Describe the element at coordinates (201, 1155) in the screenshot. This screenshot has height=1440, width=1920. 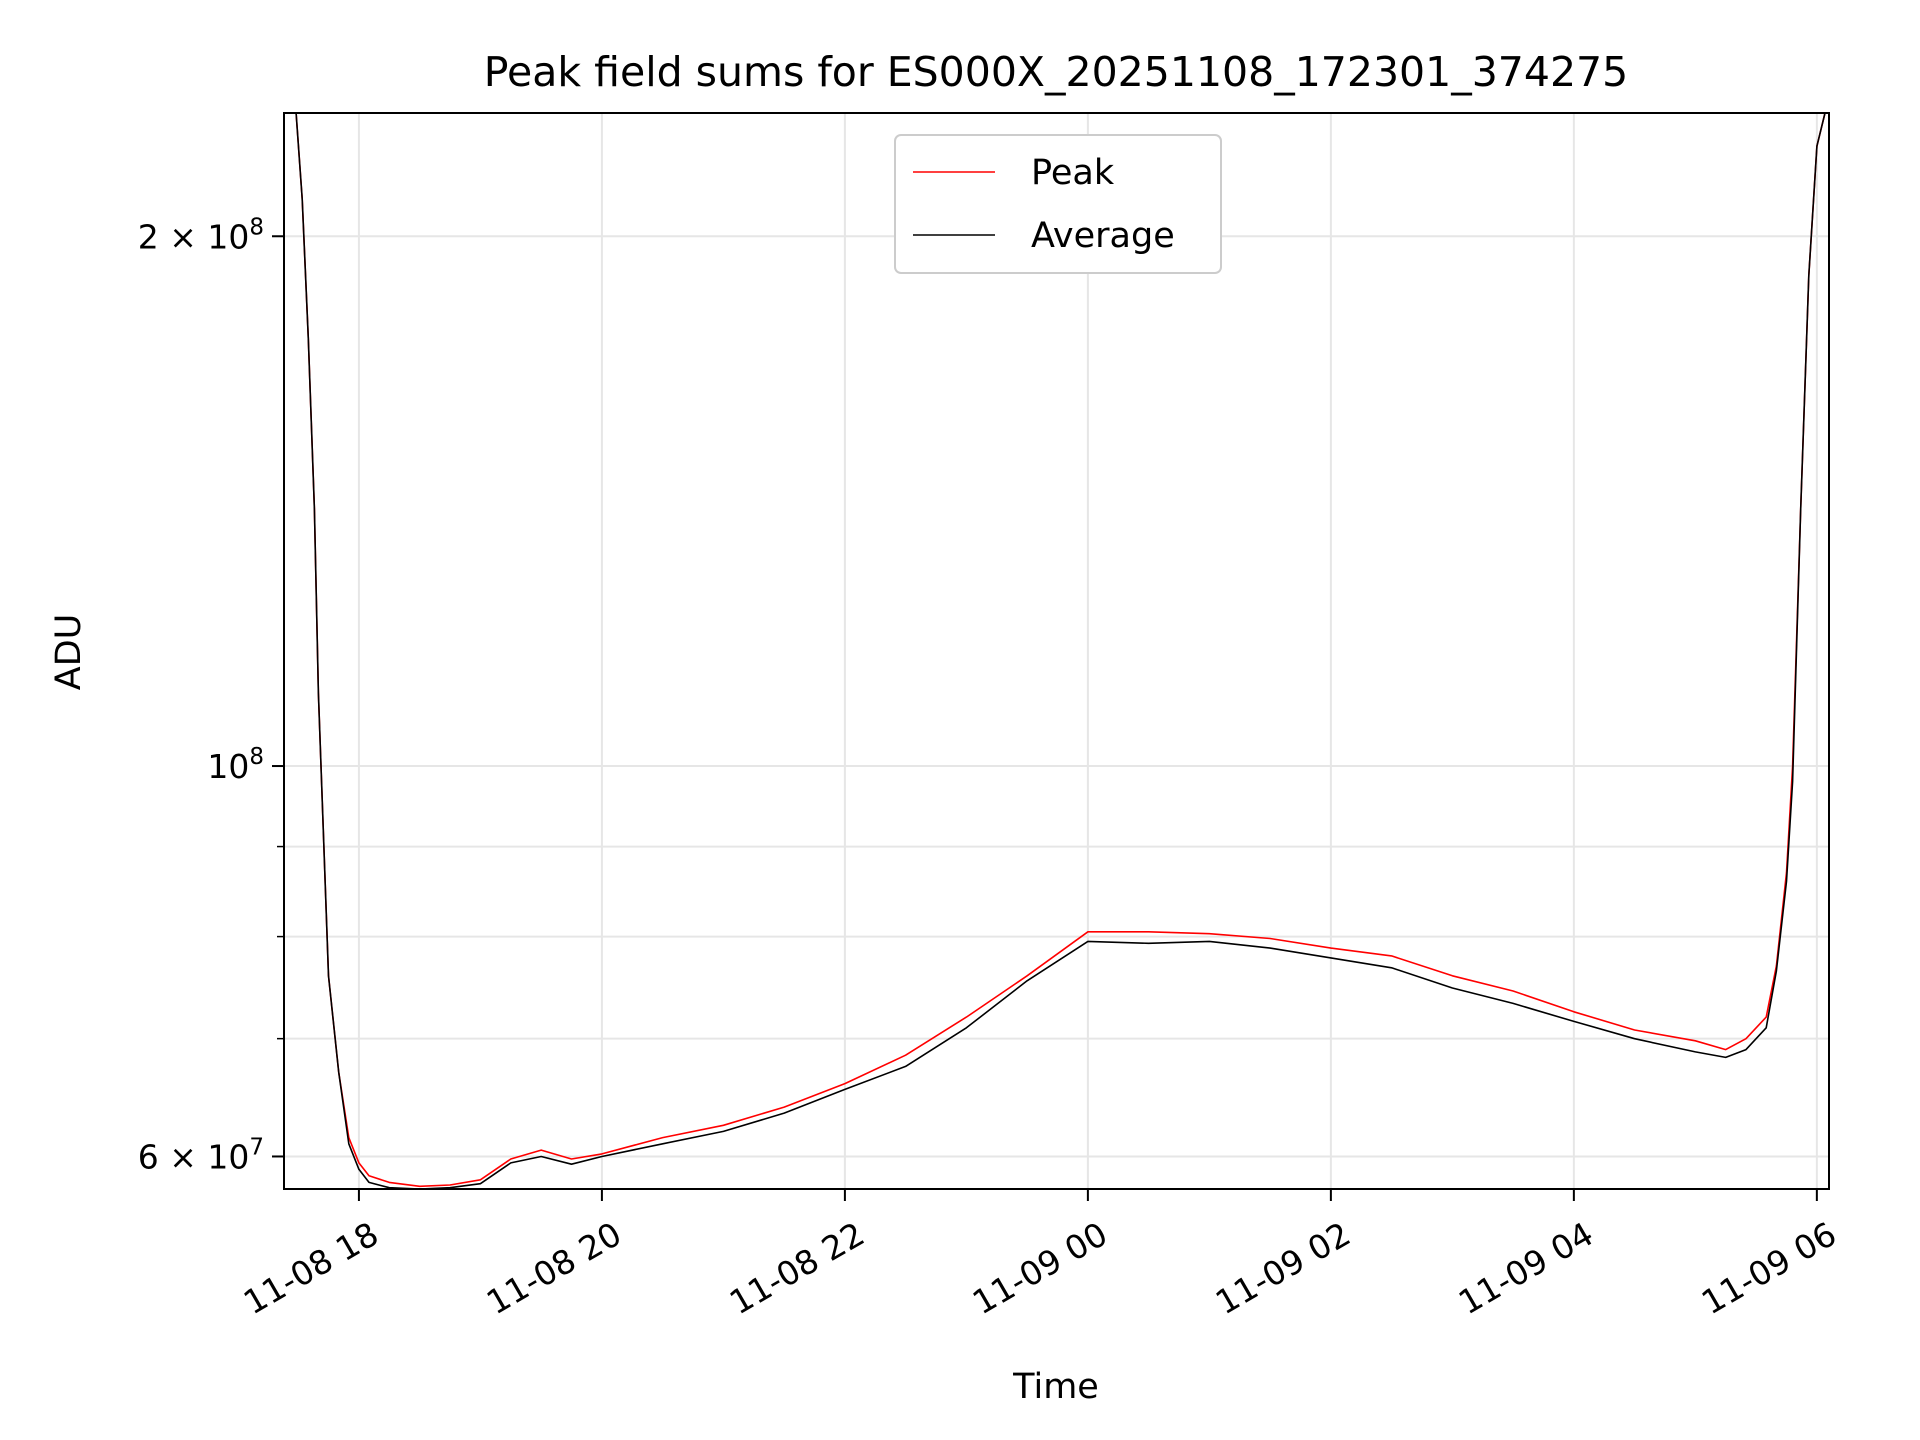
I see `y-tick-label: 6 × 107` at that location.